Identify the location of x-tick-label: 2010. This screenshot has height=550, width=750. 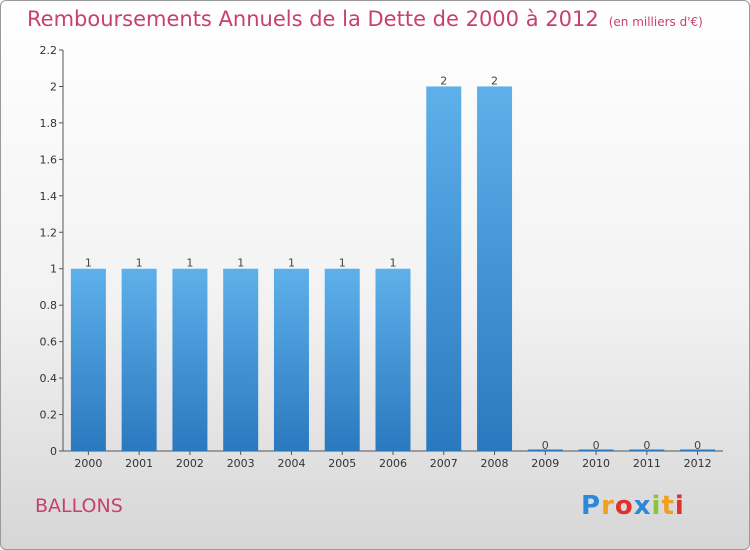
(596, 463).